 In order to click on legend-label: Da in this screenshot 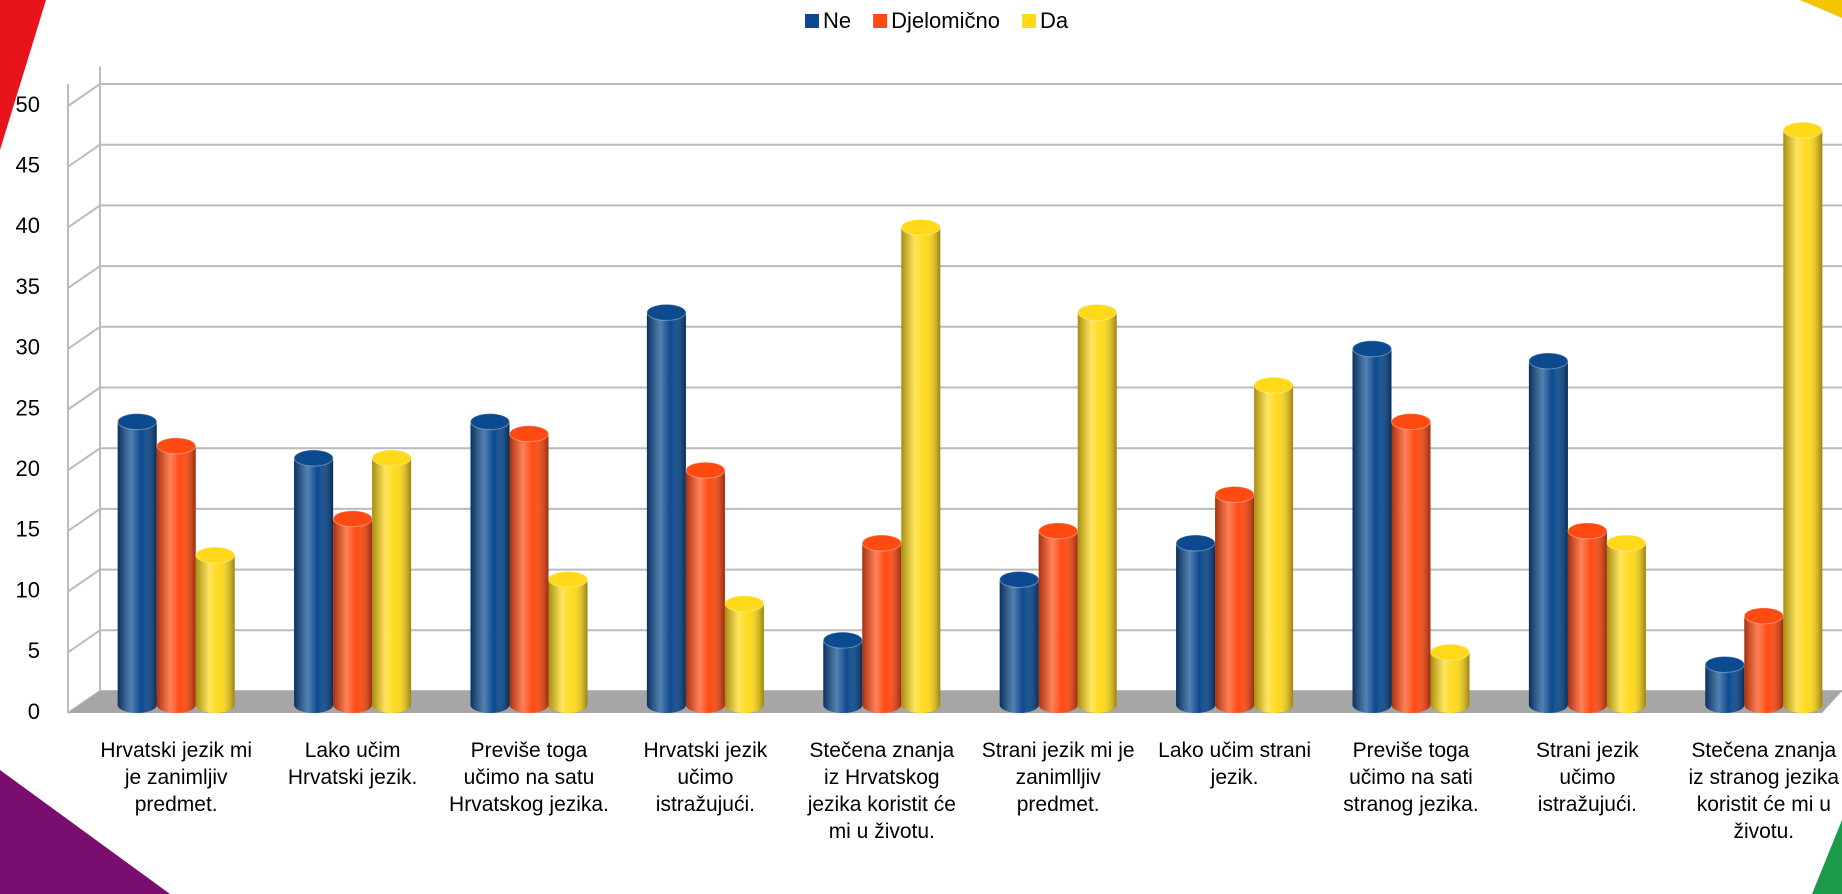, I will do `click(1054, 20)`.